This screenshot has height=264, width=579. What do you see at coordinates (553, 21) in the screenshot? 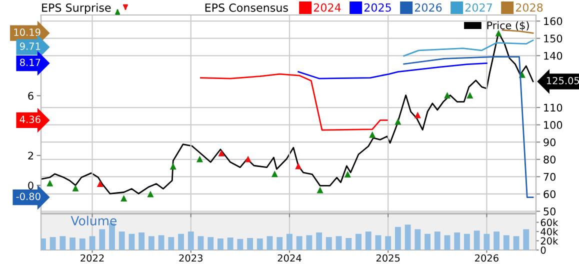
I see `y2-tick-label: 160` at bounding box center [553, 21].